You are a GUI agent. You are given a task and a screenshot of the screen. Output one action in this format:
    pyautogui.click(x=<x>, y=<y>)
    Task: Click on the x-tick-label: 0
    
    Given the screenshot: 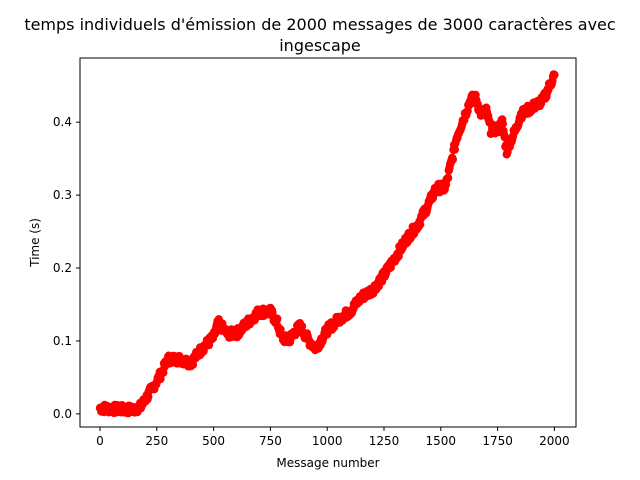 What is the action you would take?
    pyautogui.click(x=100, y=441)
    